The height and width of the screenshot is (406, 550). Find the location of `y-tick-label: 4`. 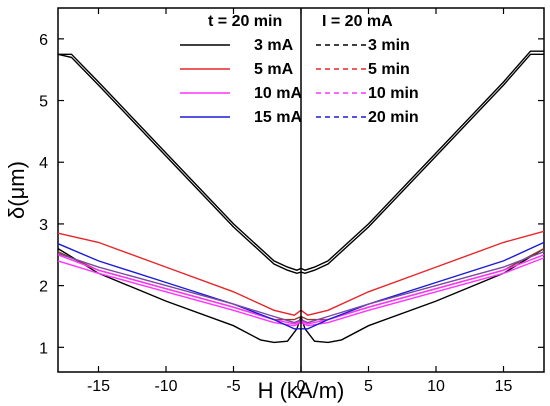

y-tick-label: 4 is located at coordinates (43, 163).